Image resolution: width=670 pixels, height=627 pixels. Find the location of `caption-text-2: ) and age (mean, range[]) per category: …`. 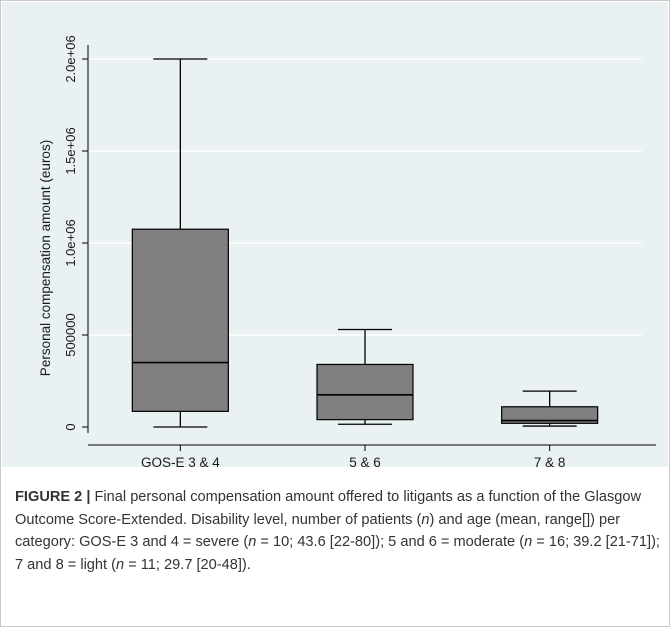

caption-text-2: ) and age (mean, range[]) per category: … is located at coordinates (318, 531).